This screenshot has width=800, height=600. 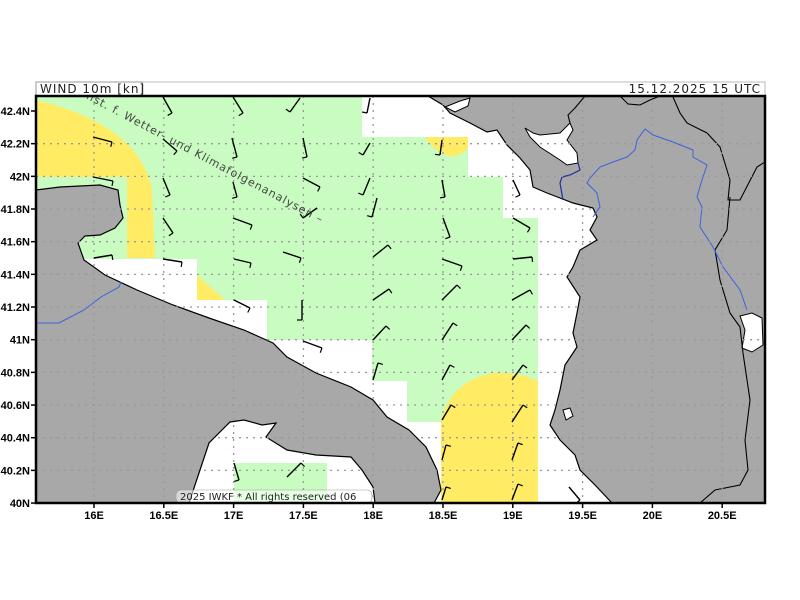 I want to click on y-tick-label: 42.2N, so click(x=15, y=145).